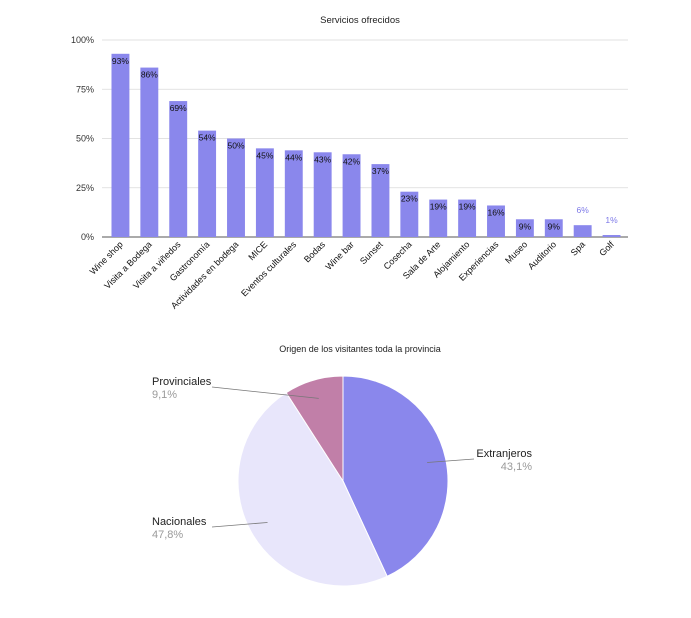 The width and height of the screenshot is (691, 618). Describe the element at coordinates (167, 535) in the screenshot. I see `pie-value-nacionales: 47,8%` at that location.